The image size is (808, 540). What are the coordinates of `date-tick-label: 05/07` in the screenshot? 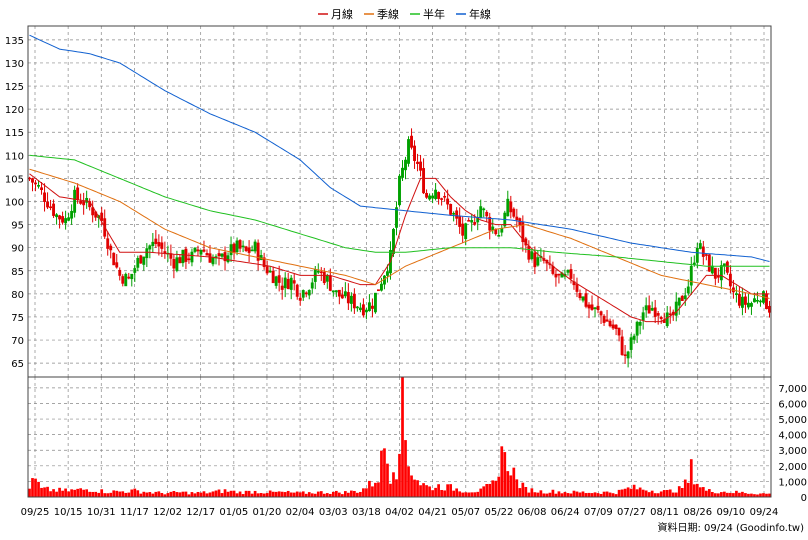 It's located at (465, 512).